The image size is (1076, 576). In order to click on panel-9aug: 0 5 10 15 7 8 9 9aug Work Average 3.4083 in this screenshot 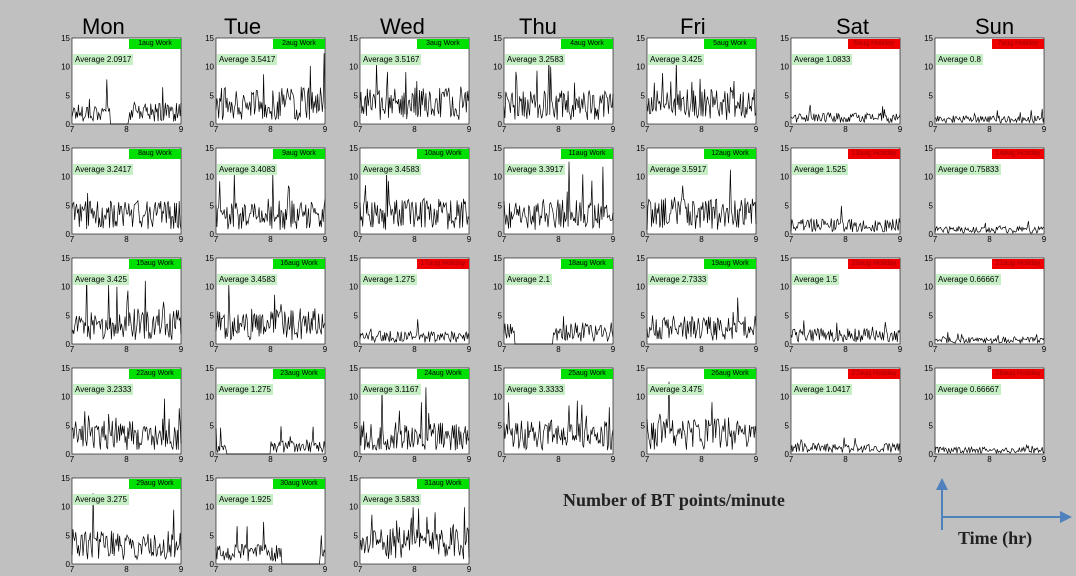, I will do `click(272, 195)`.